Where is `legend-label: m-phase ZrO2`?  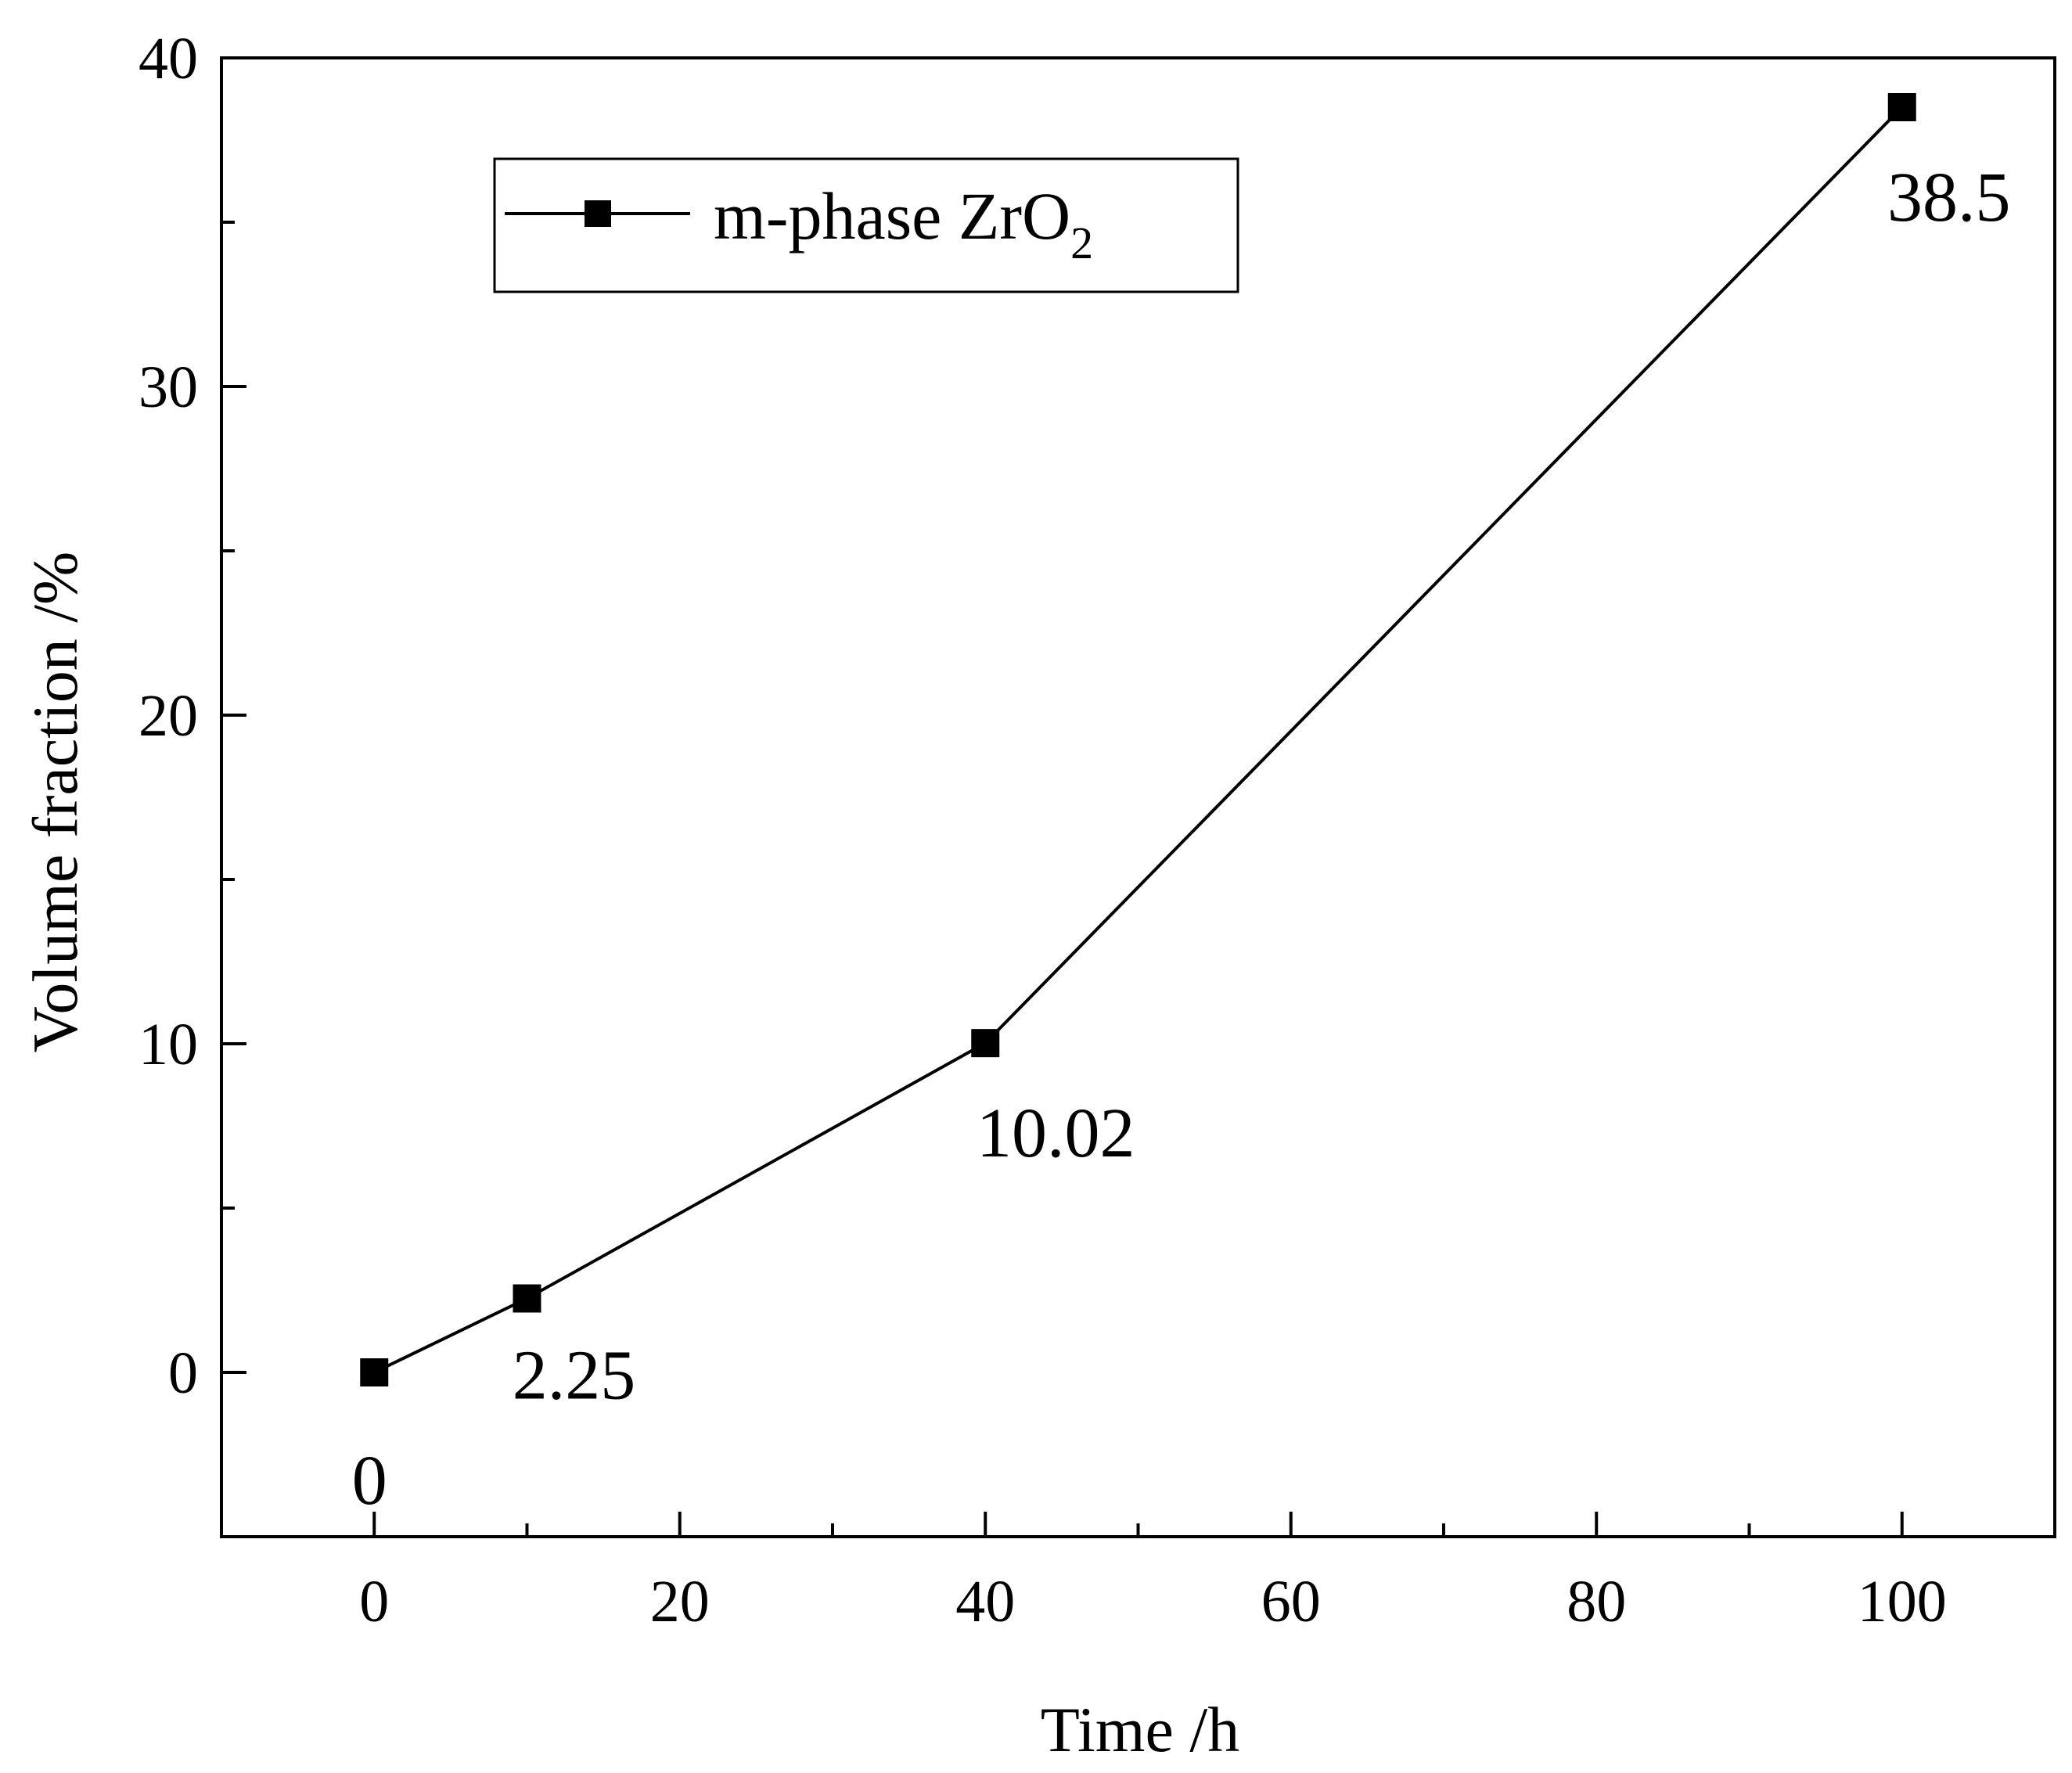
legend-label: m-phase ZrO2 is located at coordinates (904, 223).